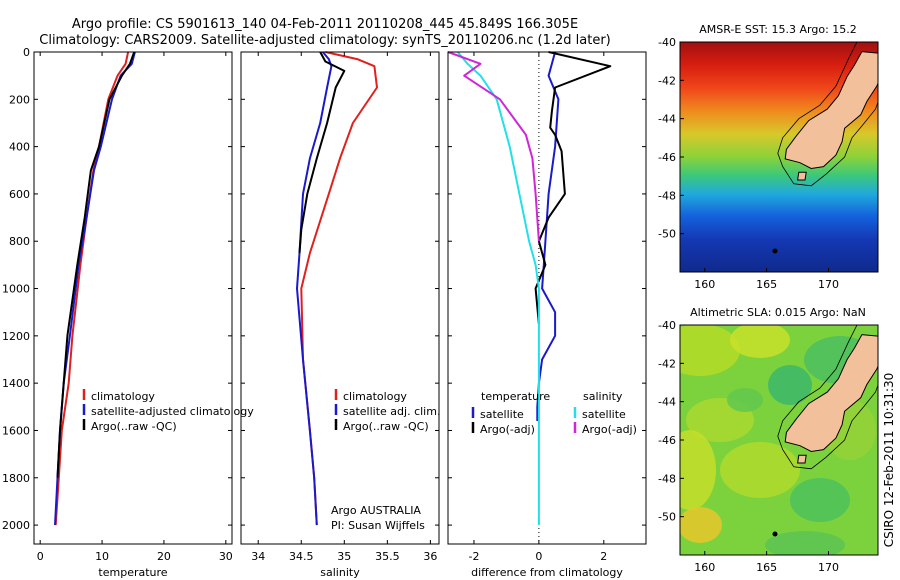 Image resolution: width=900 pixels, height=580 pixels. Describe the element at coordinates (102, 556) in the screenshot. I see `x-tick-label: 10` at that location.